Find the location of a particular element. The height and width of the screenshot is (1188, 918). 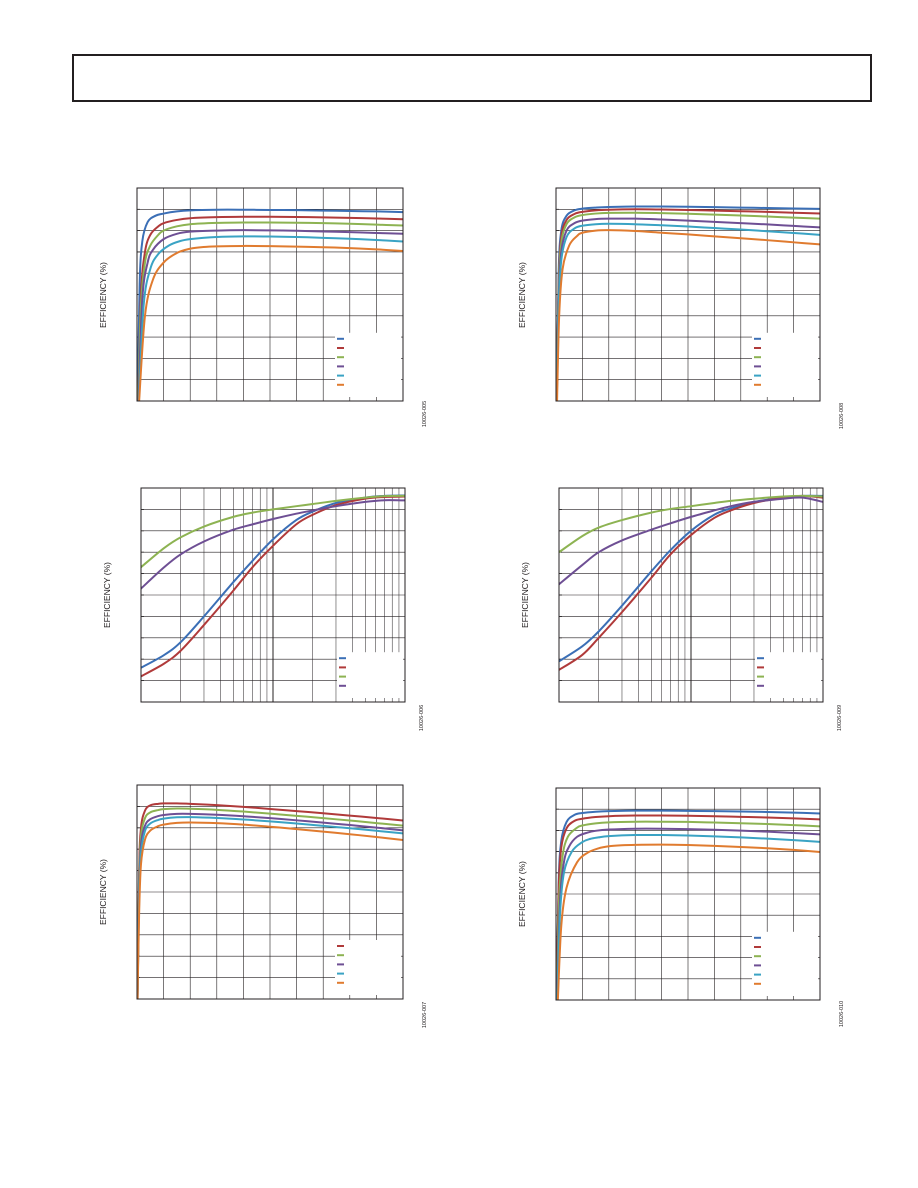

efficiency-chart-1: EFFICIENCY (%) 10026-005 is located at coordinates (263, 307).